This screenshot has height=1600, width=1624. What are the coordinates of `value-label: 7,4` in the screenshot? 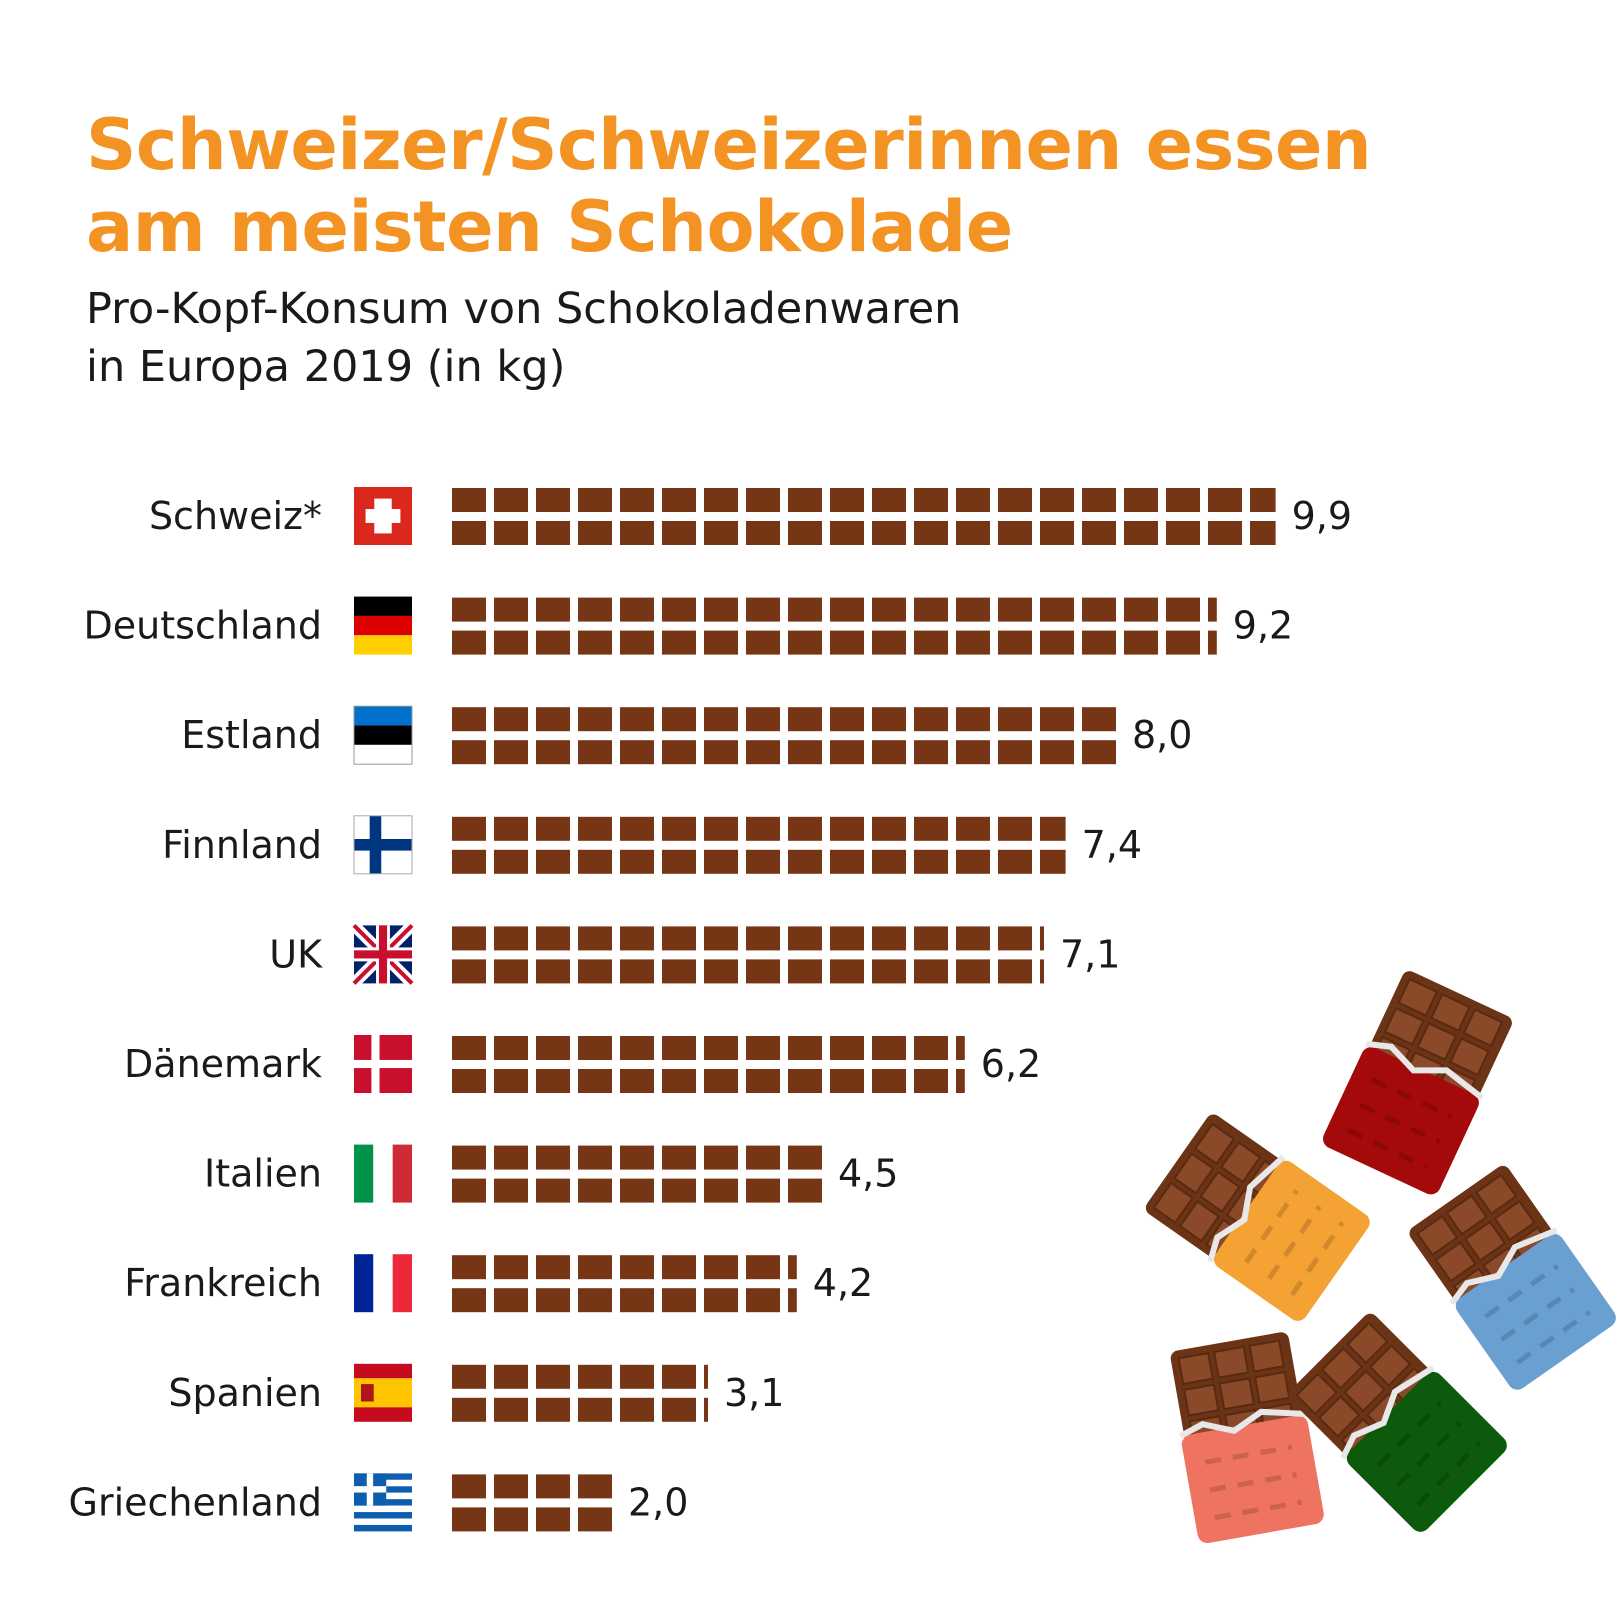 It's located at (1112, 845).